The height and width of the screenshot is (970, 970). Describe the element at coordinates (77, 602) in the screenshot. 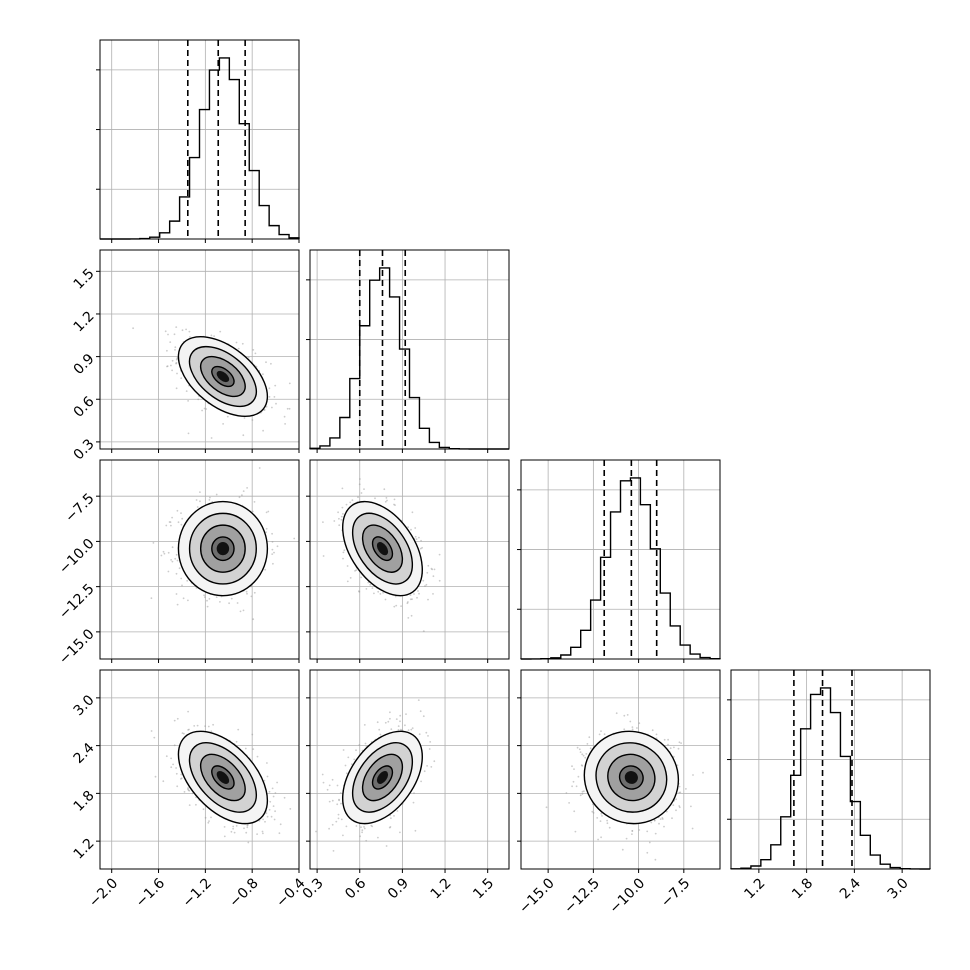

I see `y-tick-label: −12.5` at that location.